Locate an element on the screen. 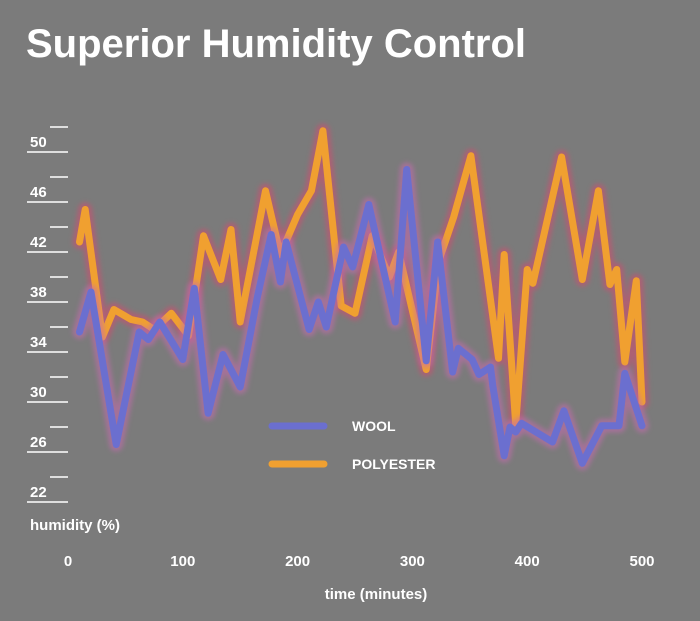  y-tick-label: 34 is located at coordinates (38, 342).